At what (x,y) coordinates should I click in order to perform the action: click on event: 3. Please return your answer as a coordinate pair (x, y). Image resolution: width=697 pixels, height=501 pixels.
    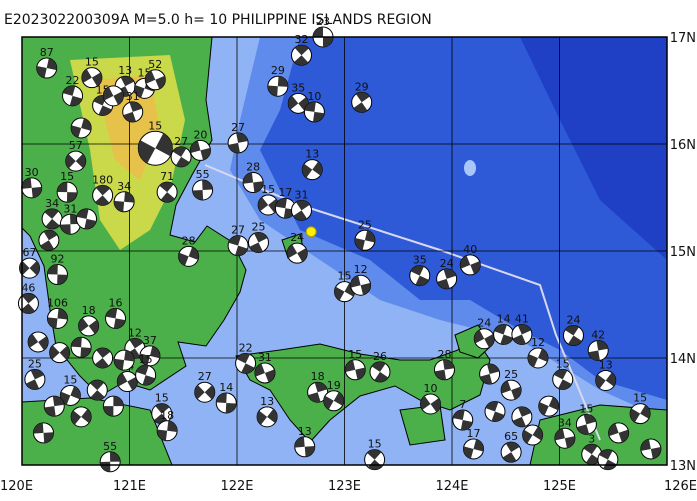
    Looking at the image, I should click on (592, 448).